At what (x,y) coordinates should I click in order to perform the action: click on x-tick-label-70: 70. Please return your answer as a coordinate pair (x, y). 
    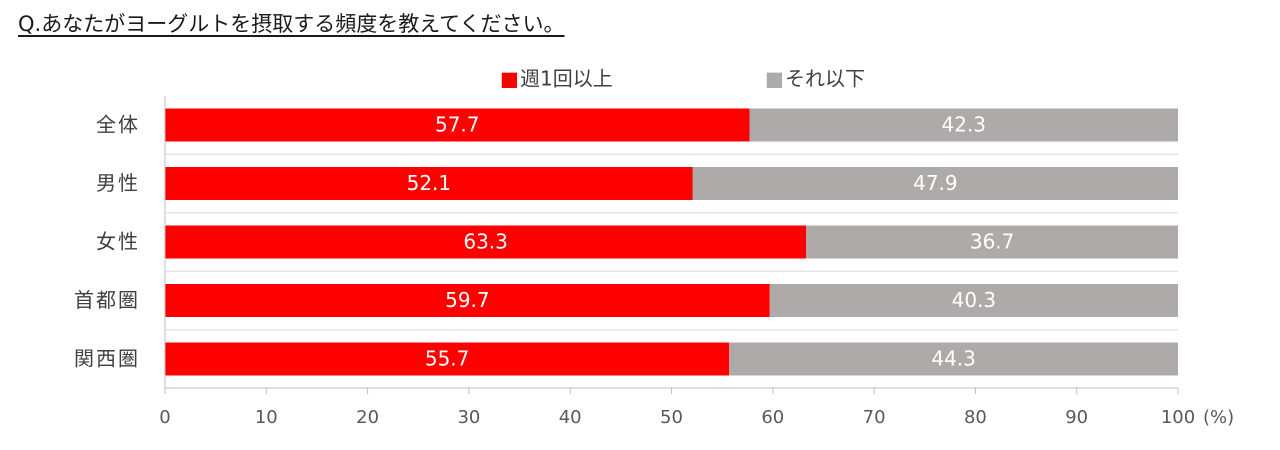
    Looking at the image, I should click on (874, 417).